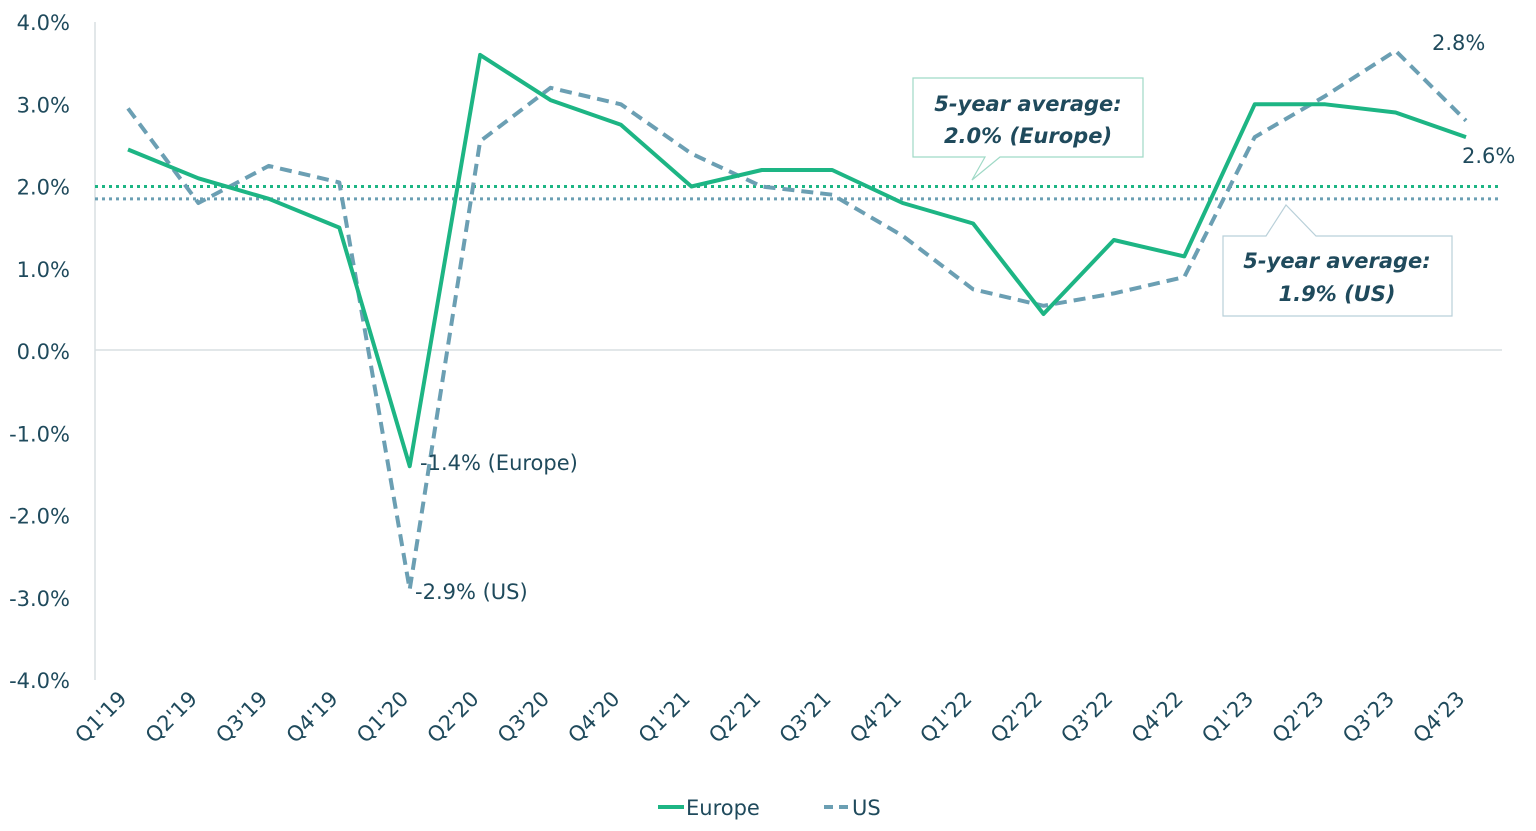 The height and width of the screenshot is (831, 1536). What do you see at coordinates (866, 808) in the screenshot?
I see `legend-us-label: US` at bounding box center [866, 808].